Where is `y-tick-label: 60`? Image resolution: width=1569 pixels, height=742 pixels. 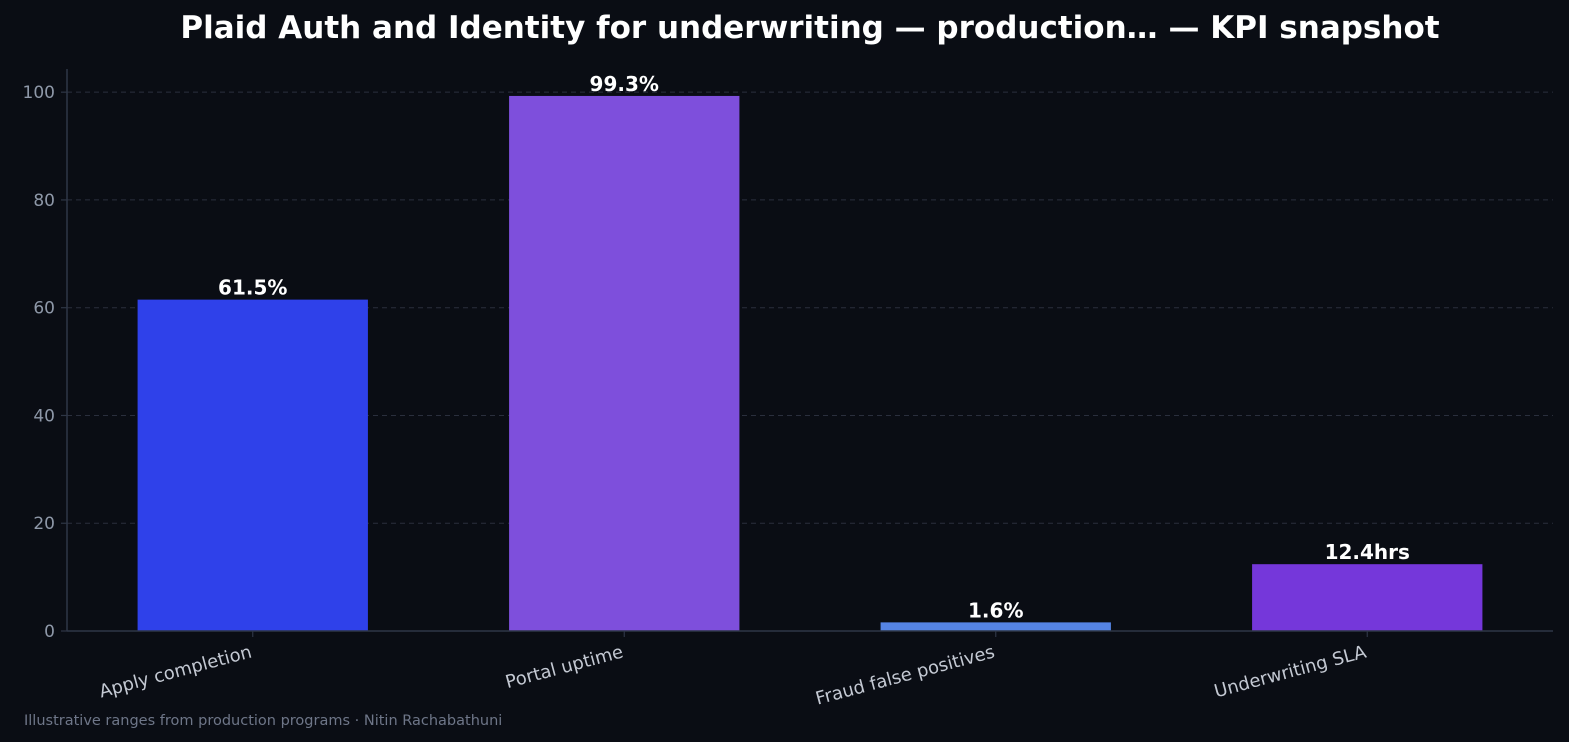
y-tick-label: 60 is located at coordinates (44, 309).